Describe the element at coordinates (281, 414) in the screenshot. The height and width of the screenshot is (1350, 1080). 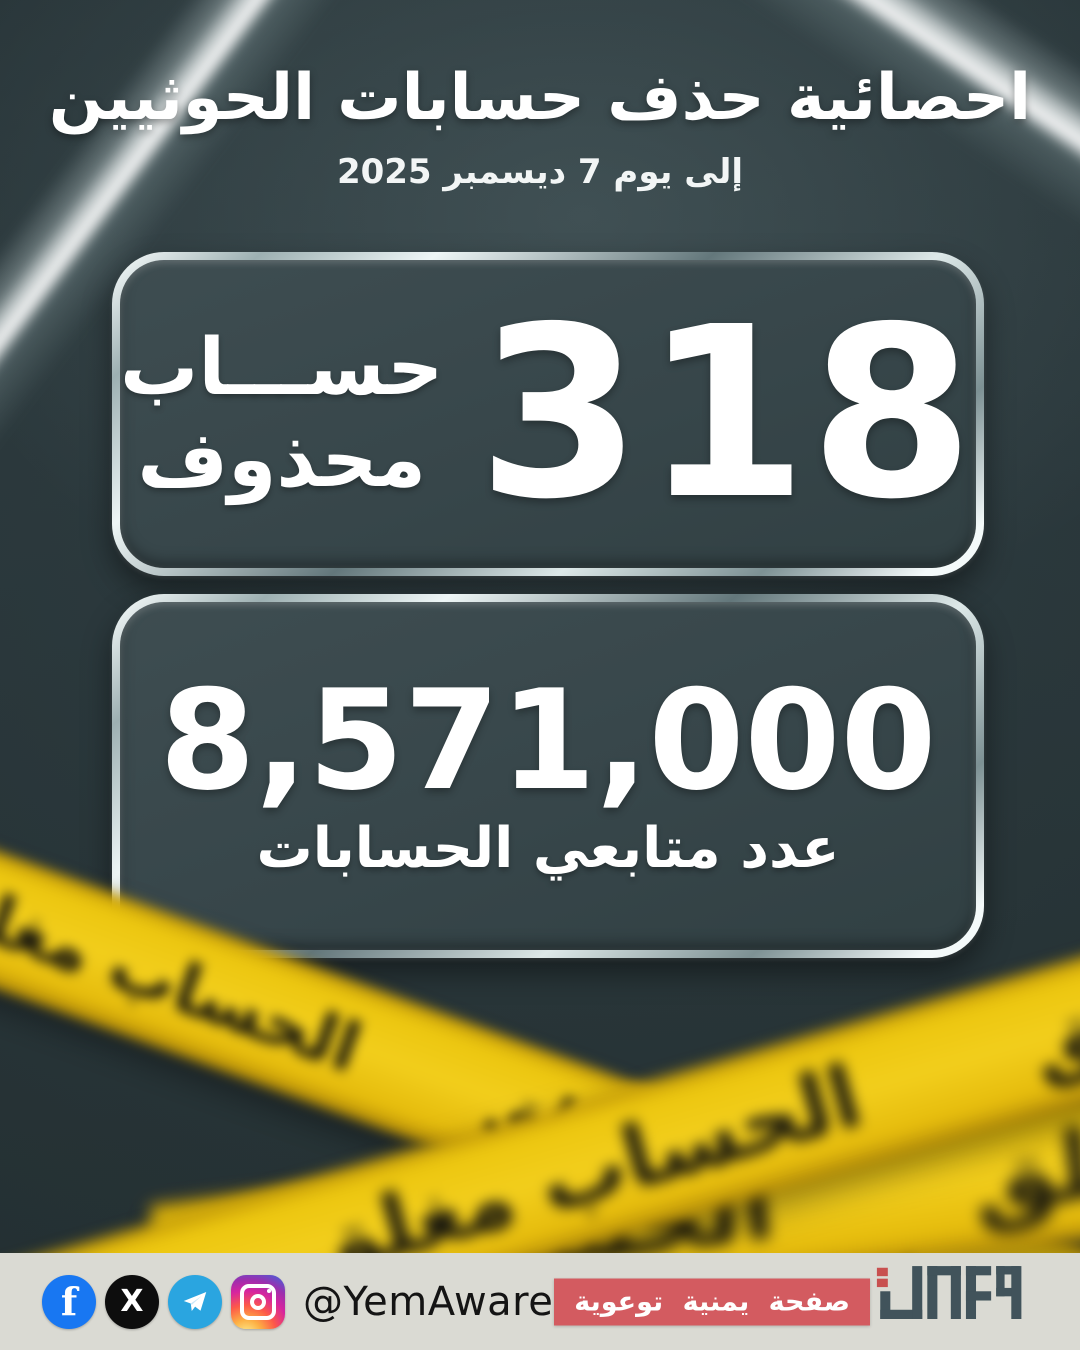
I see `deleted-accounts-label: حســـاب محذوف` at that location.